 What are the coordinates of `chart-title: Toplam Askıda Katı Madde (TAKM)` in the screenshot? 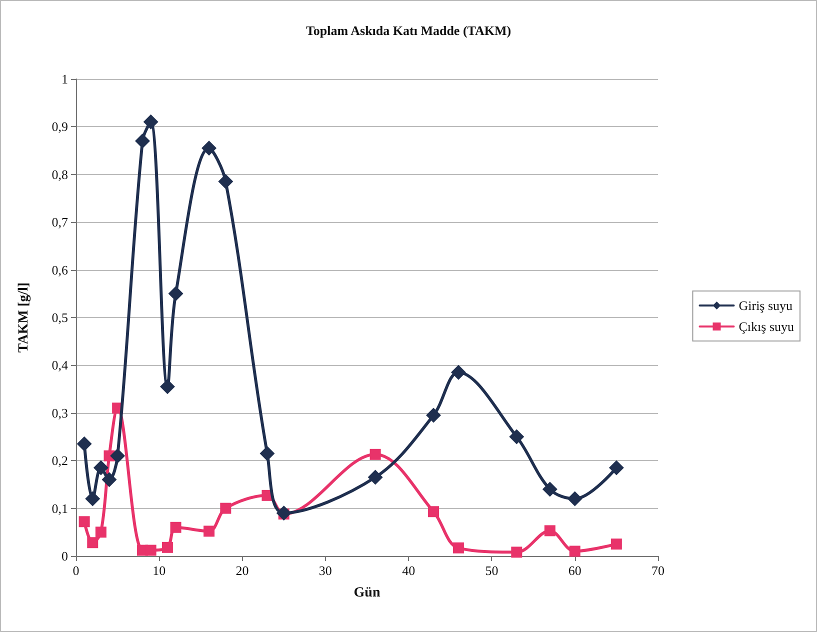 It's located at (409, 30).